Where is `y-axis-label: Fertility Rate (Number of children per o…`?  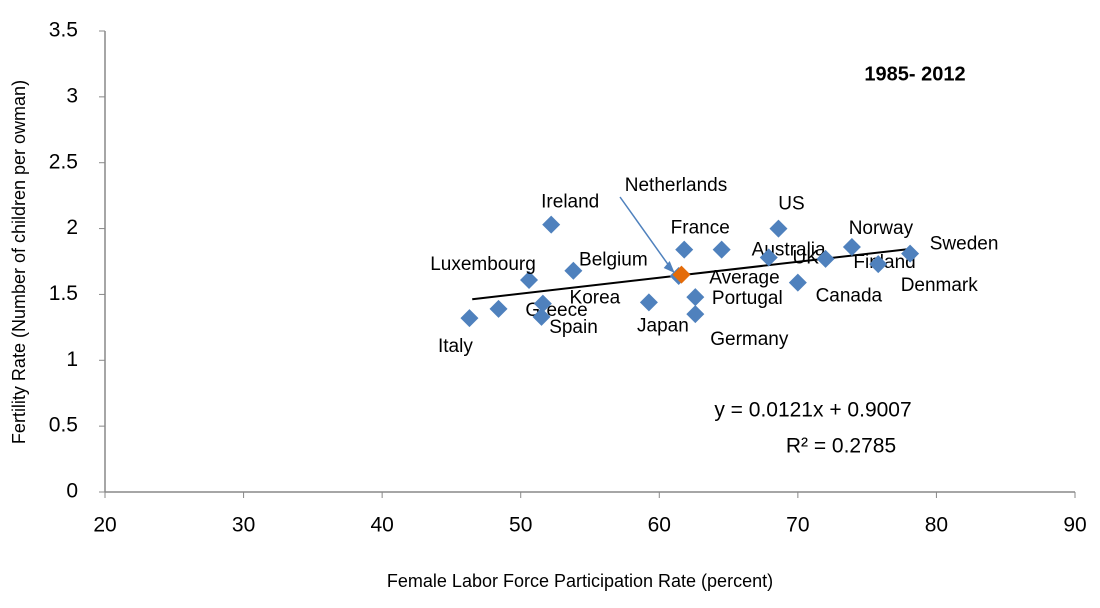
y-axis-label: Fertility Rate (Number of children per o… is located at coordinates (19, 262).